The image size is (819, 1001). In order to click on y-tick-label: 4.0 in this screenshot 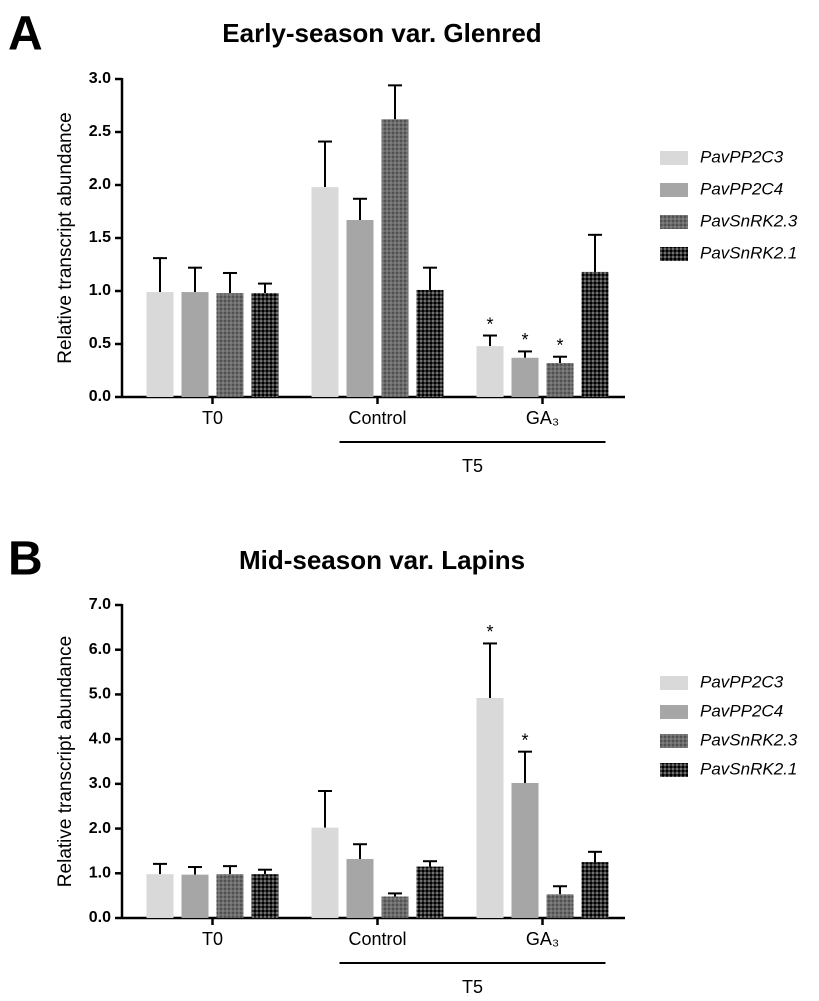, I will do `click(100, 738)`.